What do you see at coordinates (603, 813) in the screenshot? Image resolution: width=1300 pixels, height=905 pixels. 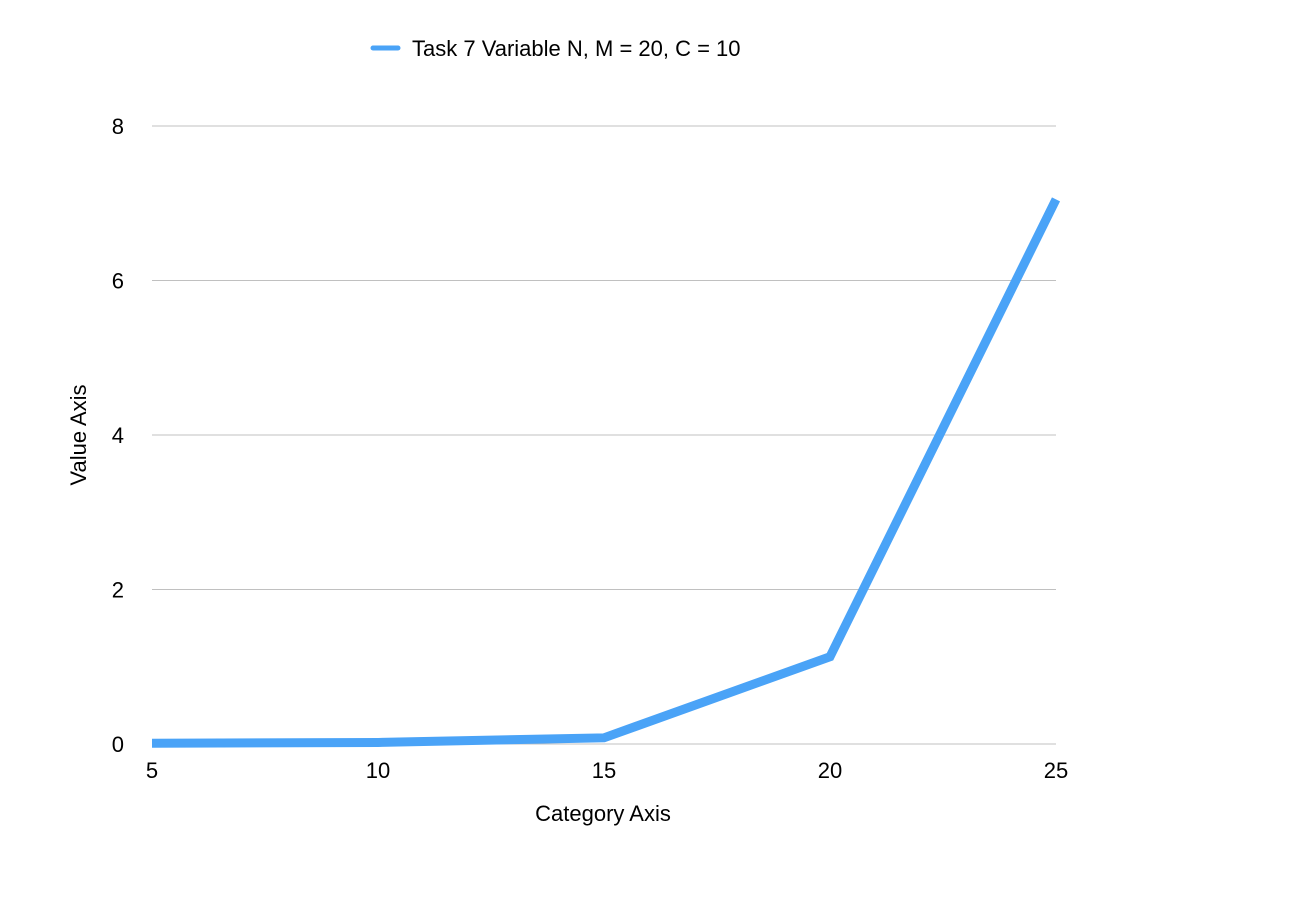 I see `x-axis-title: Category Axis` at bounding box center [603, 813].